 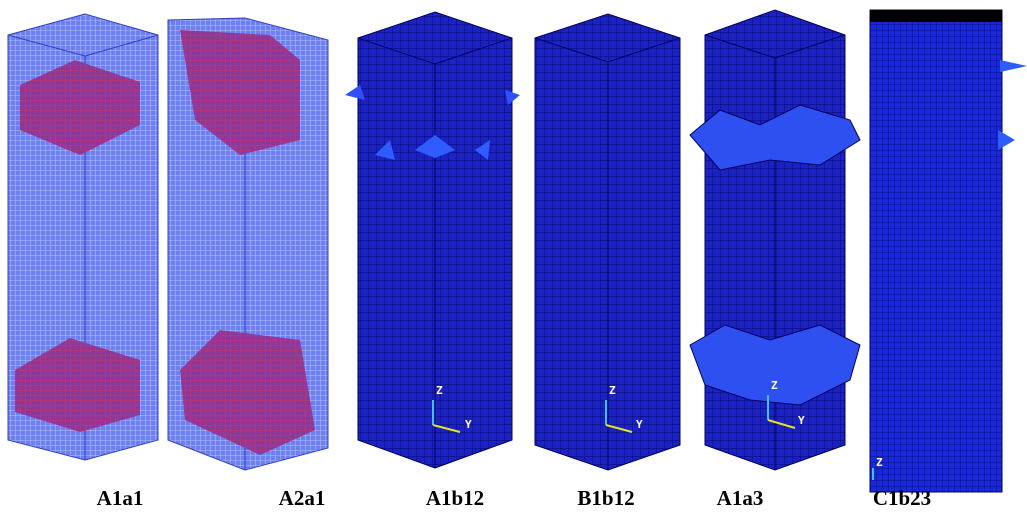 I want to click on panel-a1a3, so click(x=775, y=240).